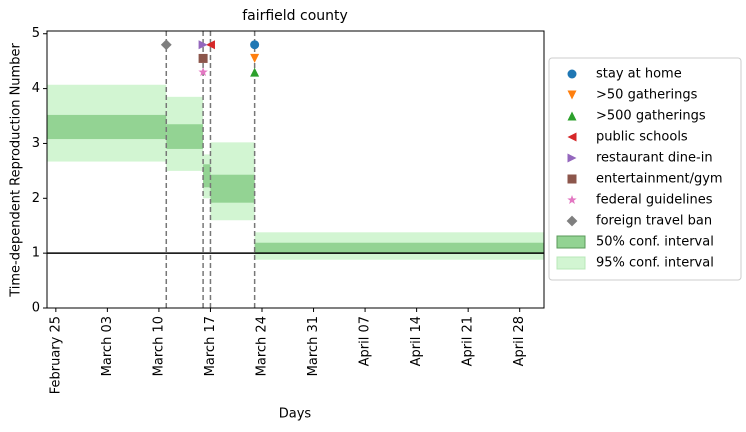  What do you see at coordinates (639, 74) in the screenshot?
I see `legend-label: stay at home` at bounding box center [639, 74].